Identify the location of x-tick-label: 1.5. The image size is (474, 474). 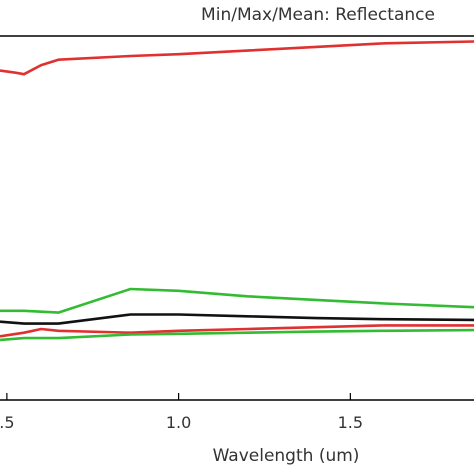
(350, 422).